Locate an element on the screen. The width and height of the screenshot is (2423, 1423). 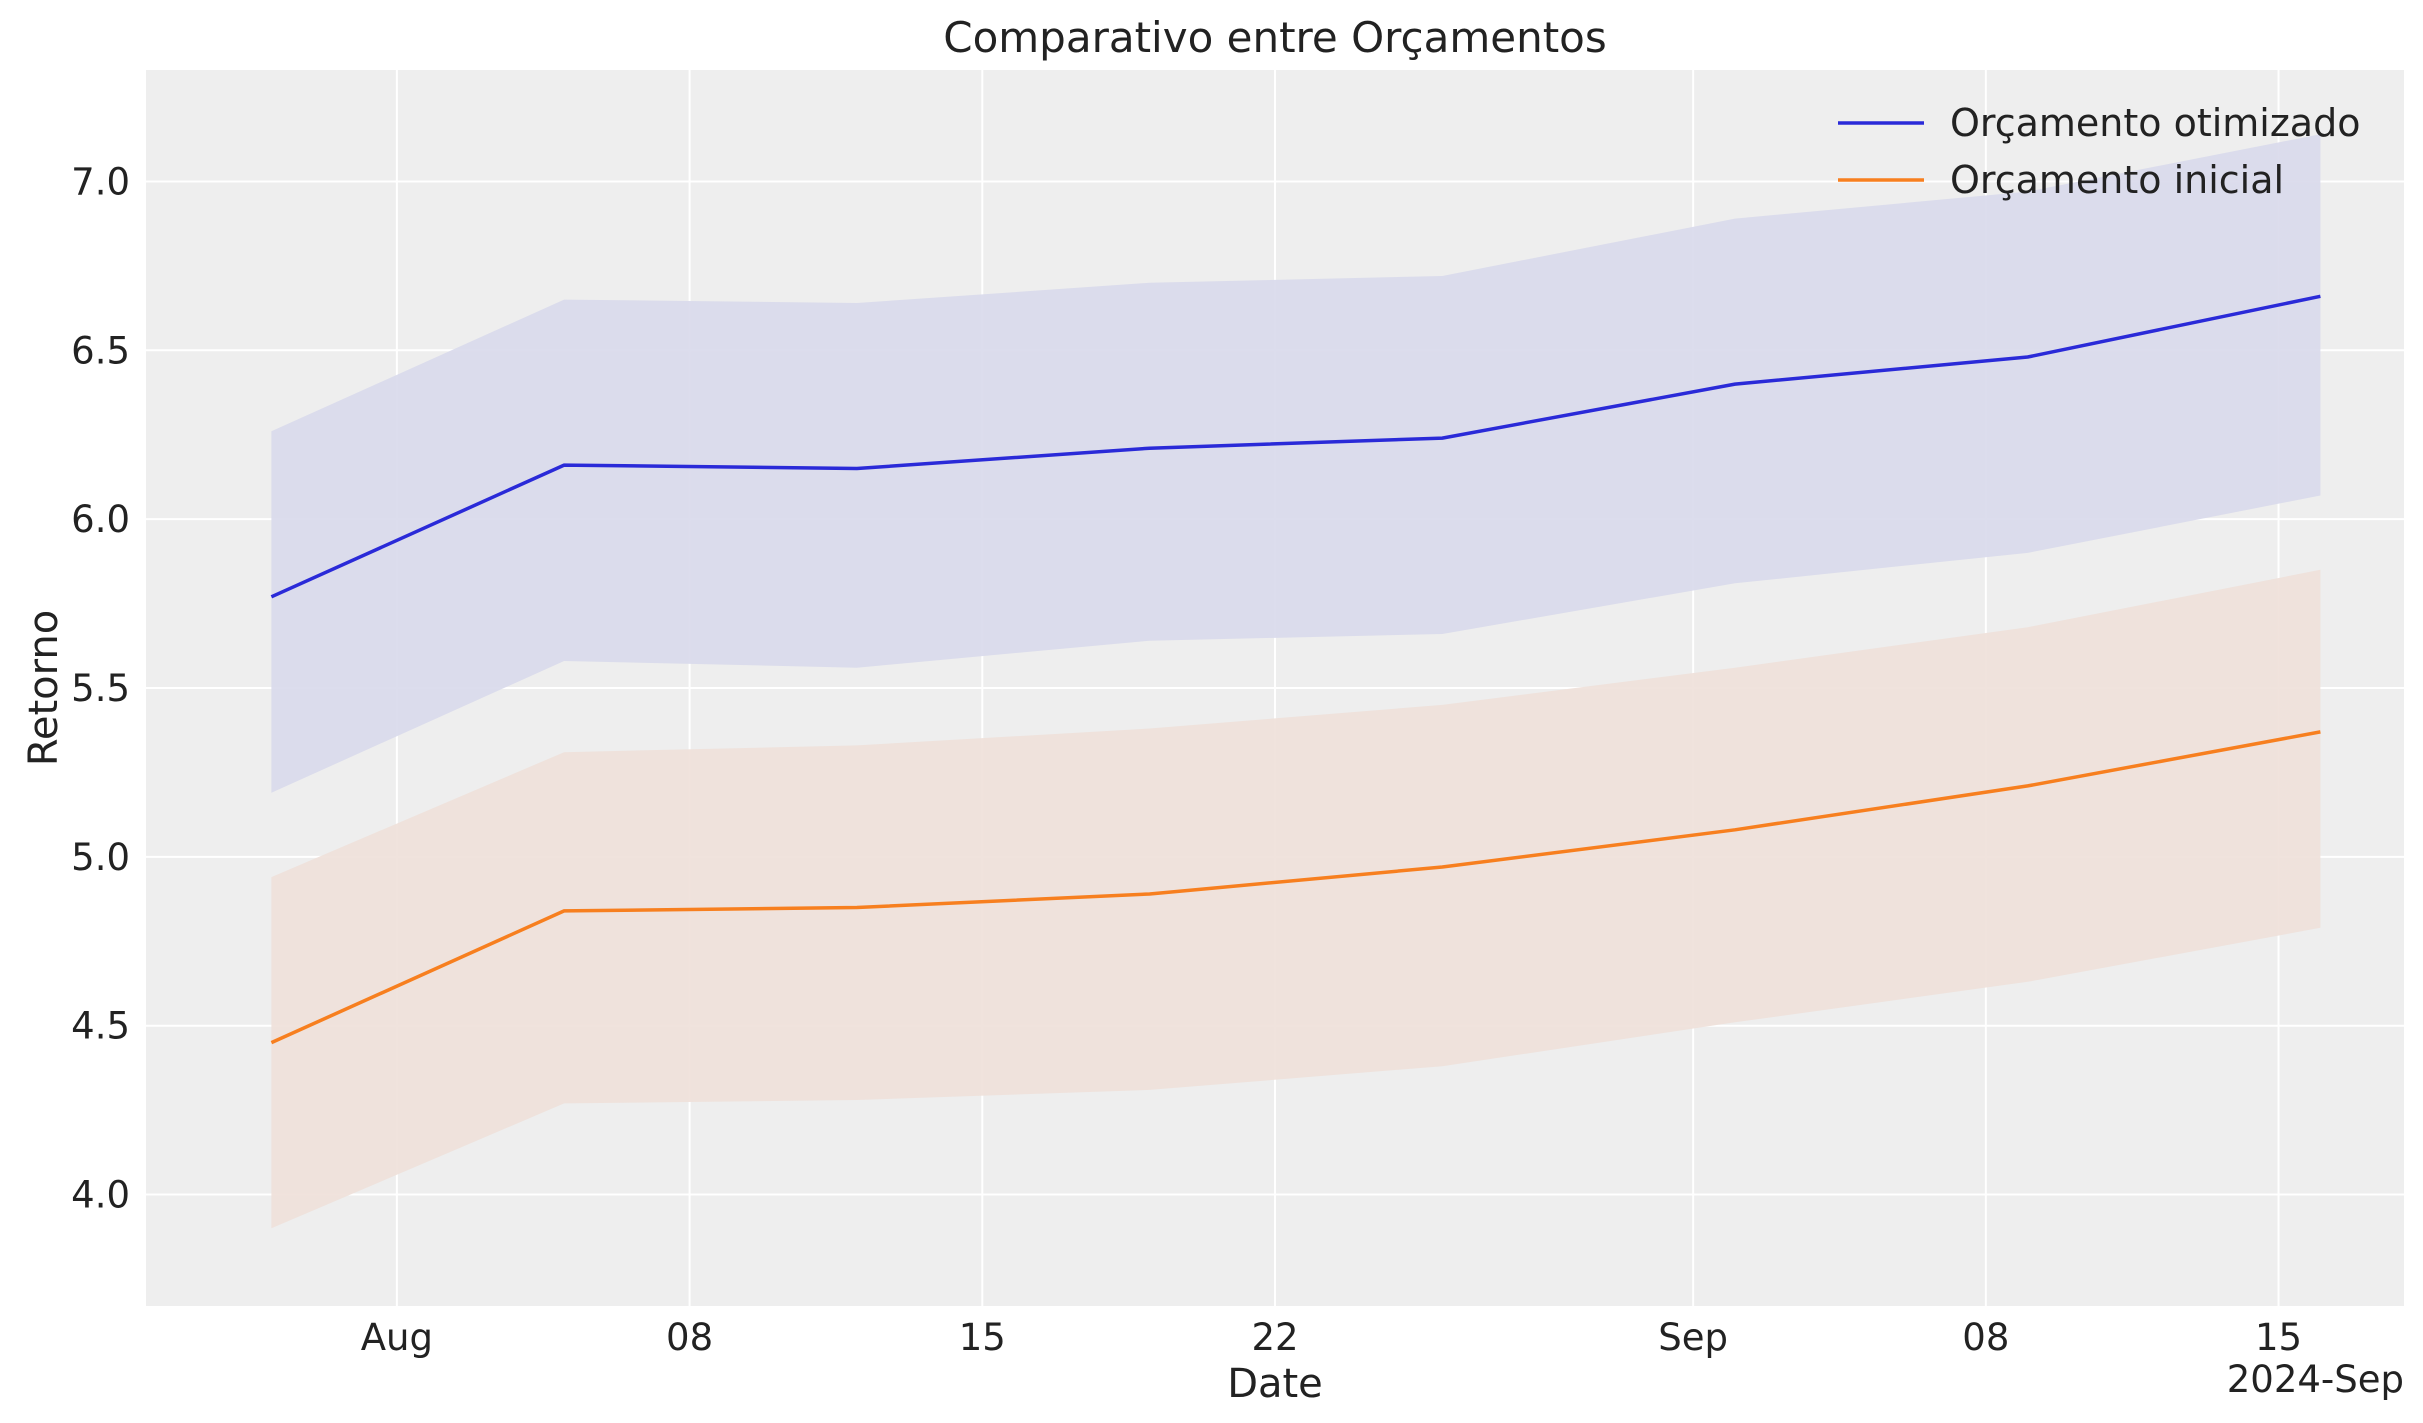
legend-label-orcamento-otimizado: Orçamento otimizado is located at coordinates (2155, 123).